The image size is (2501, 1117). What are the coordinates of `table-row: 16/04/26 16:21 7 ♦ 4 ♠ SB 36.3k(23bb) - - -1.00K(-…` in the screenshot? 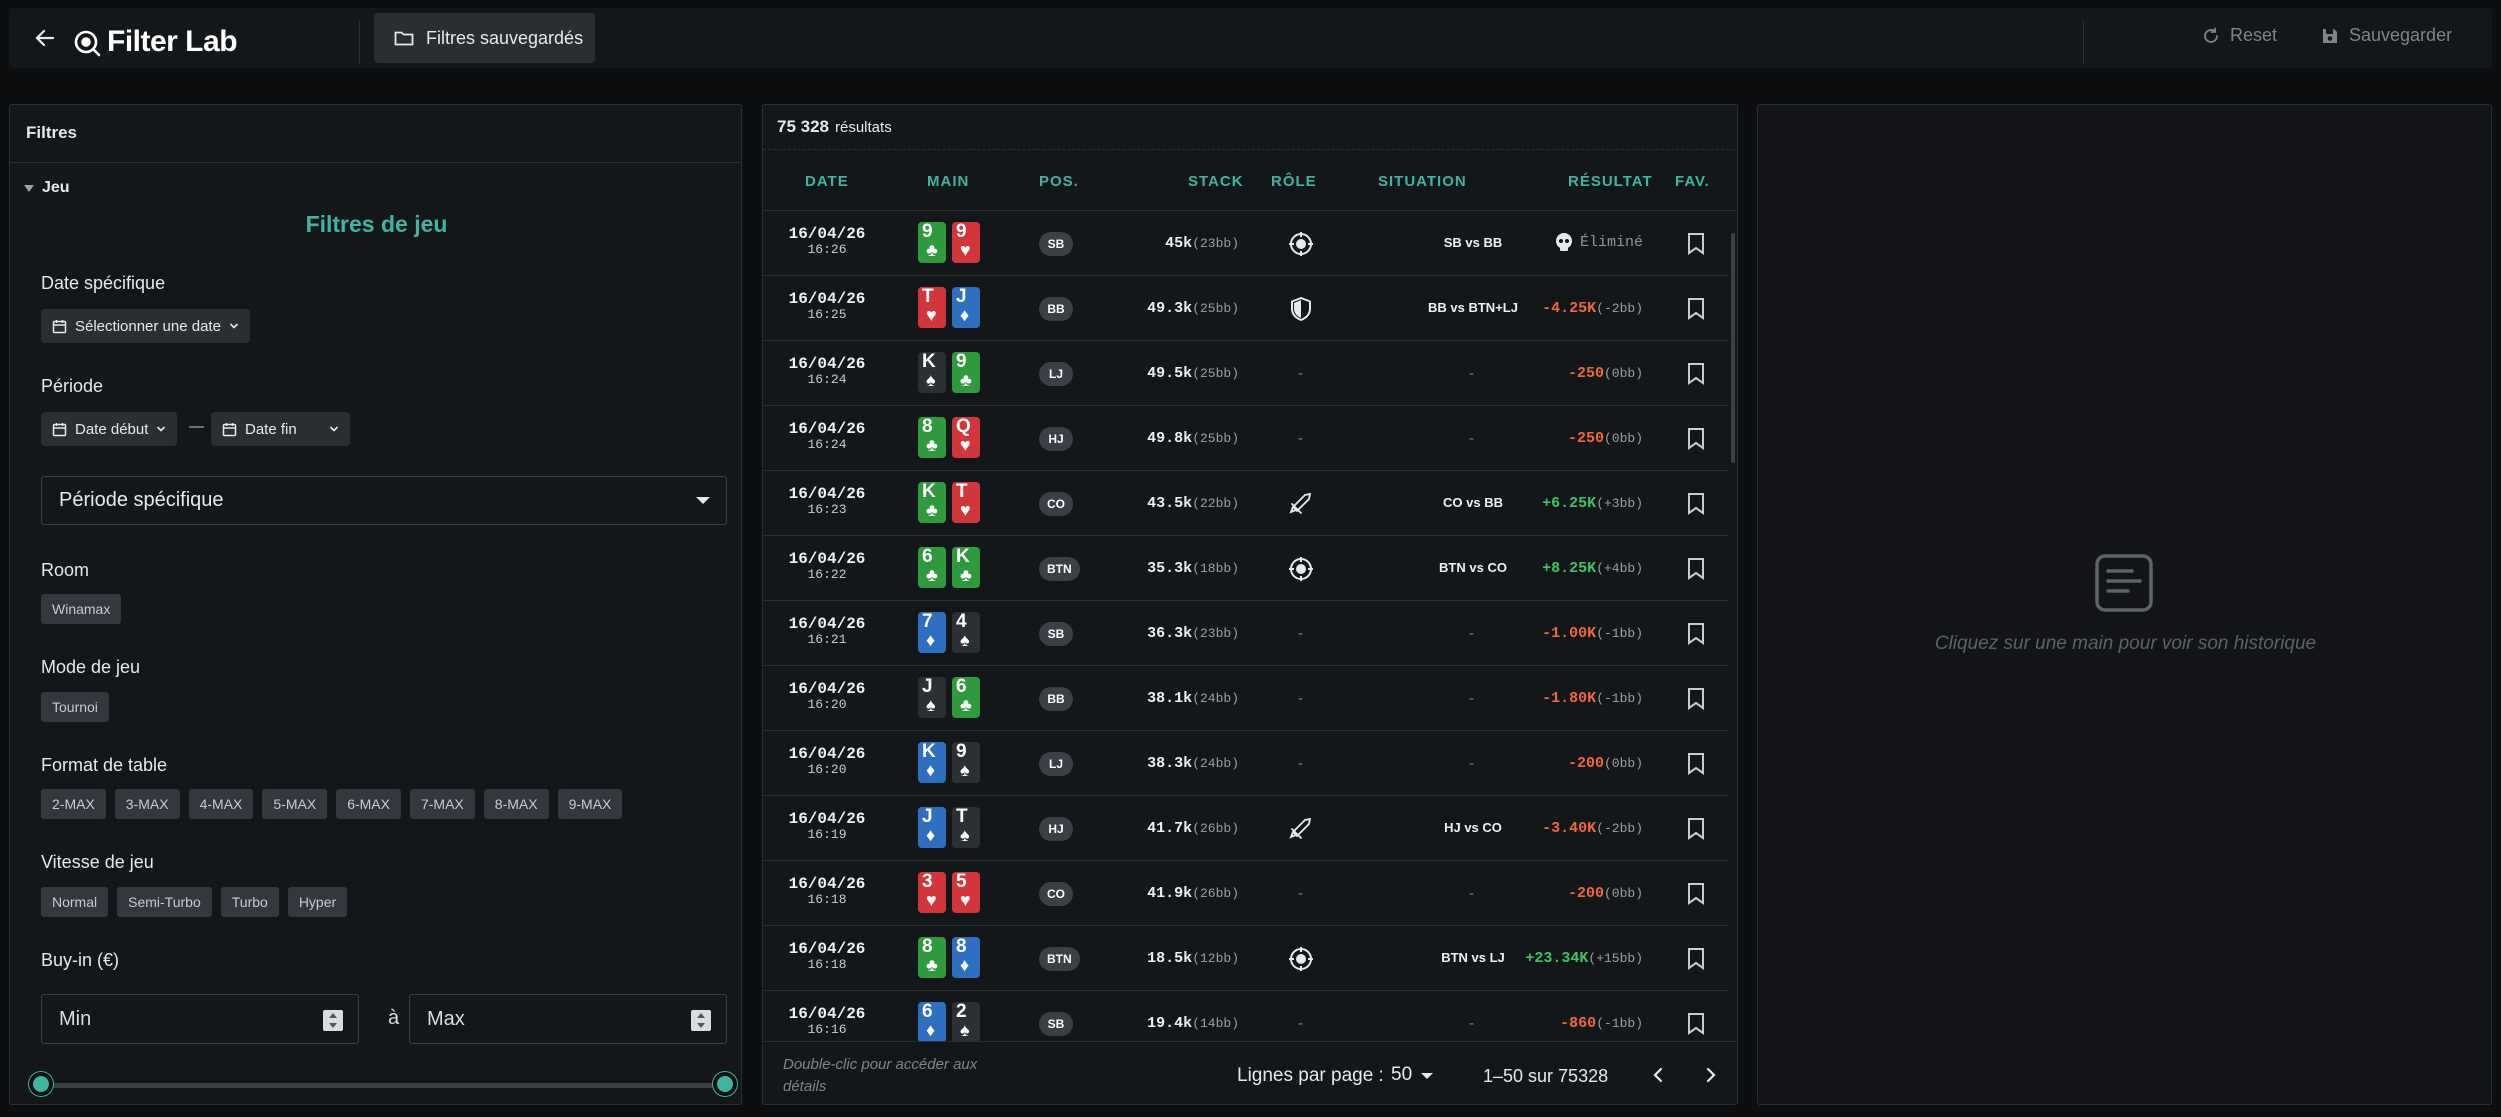 It's located at (1246, 633).